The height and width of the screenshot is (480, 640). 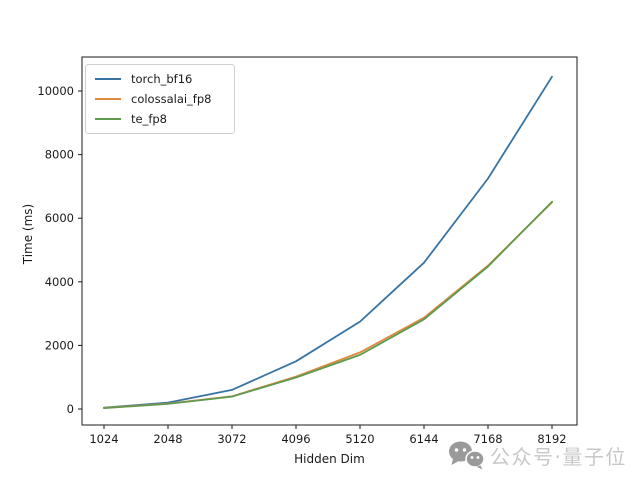 What do you see at coordinates (70, 409) in the screenshot?
I see `y-tick-label: 0` at bounding box center [70, 409].